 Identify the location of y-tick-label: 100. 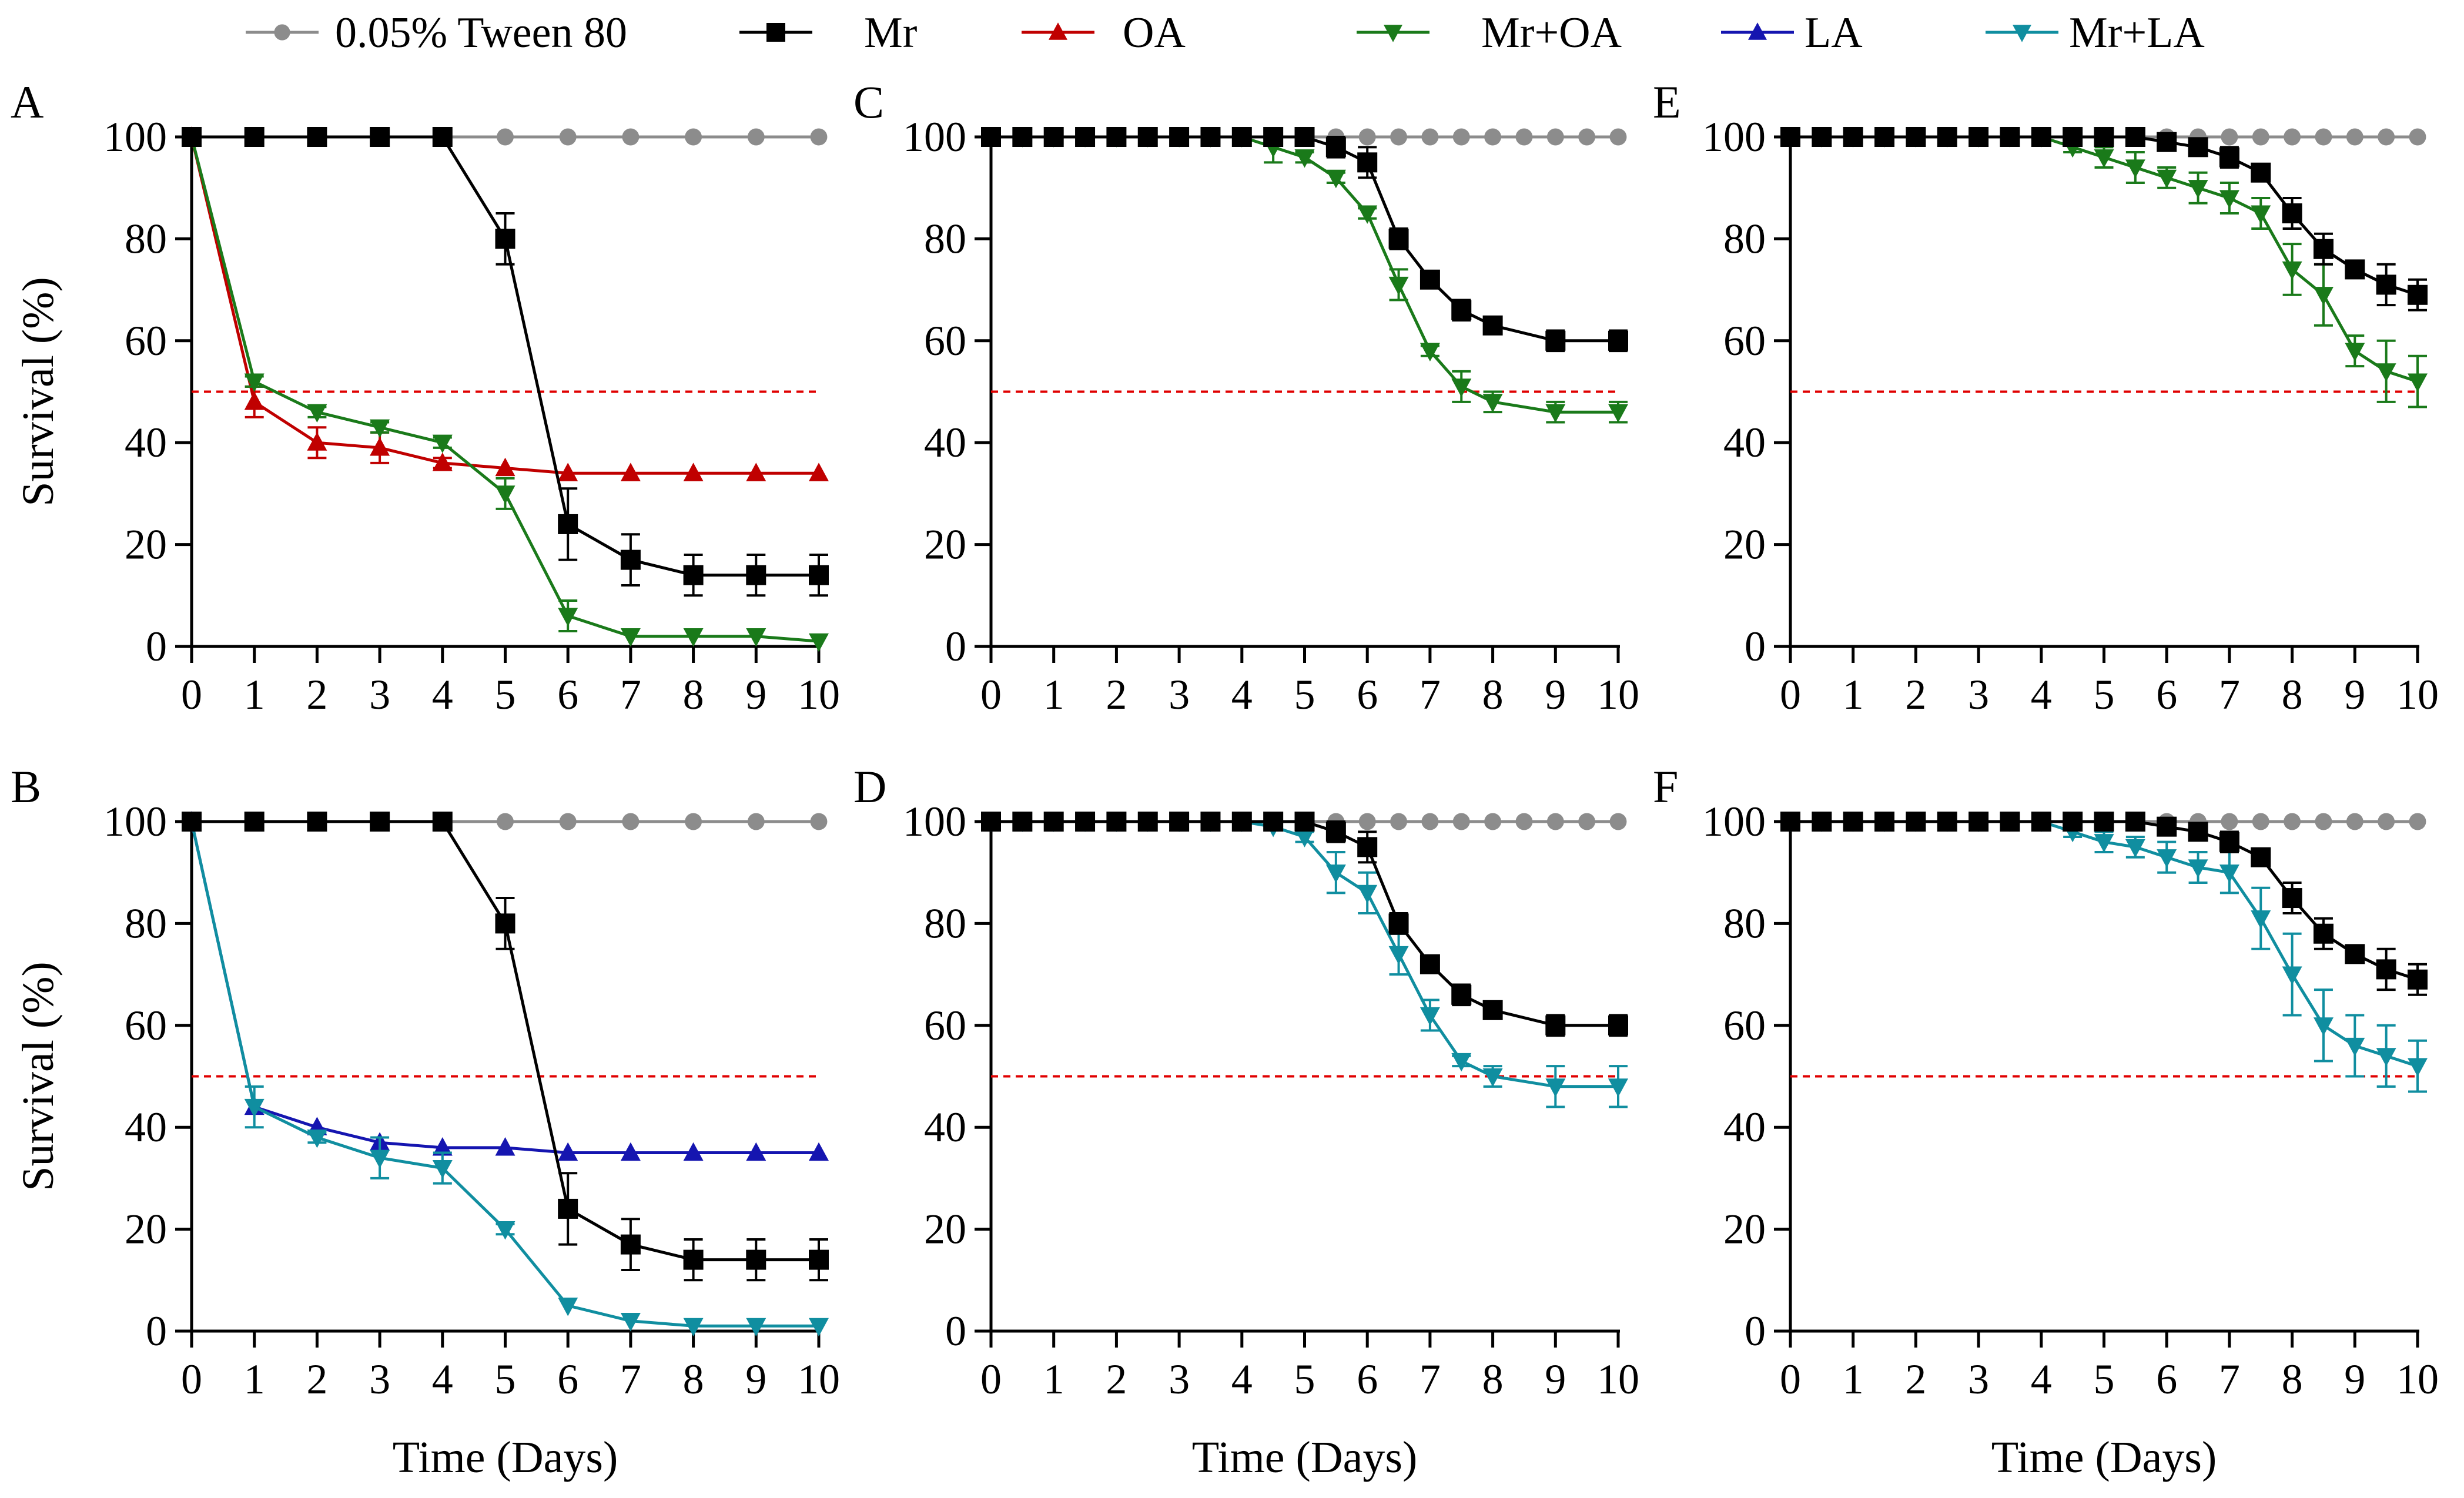
(1734, 822).